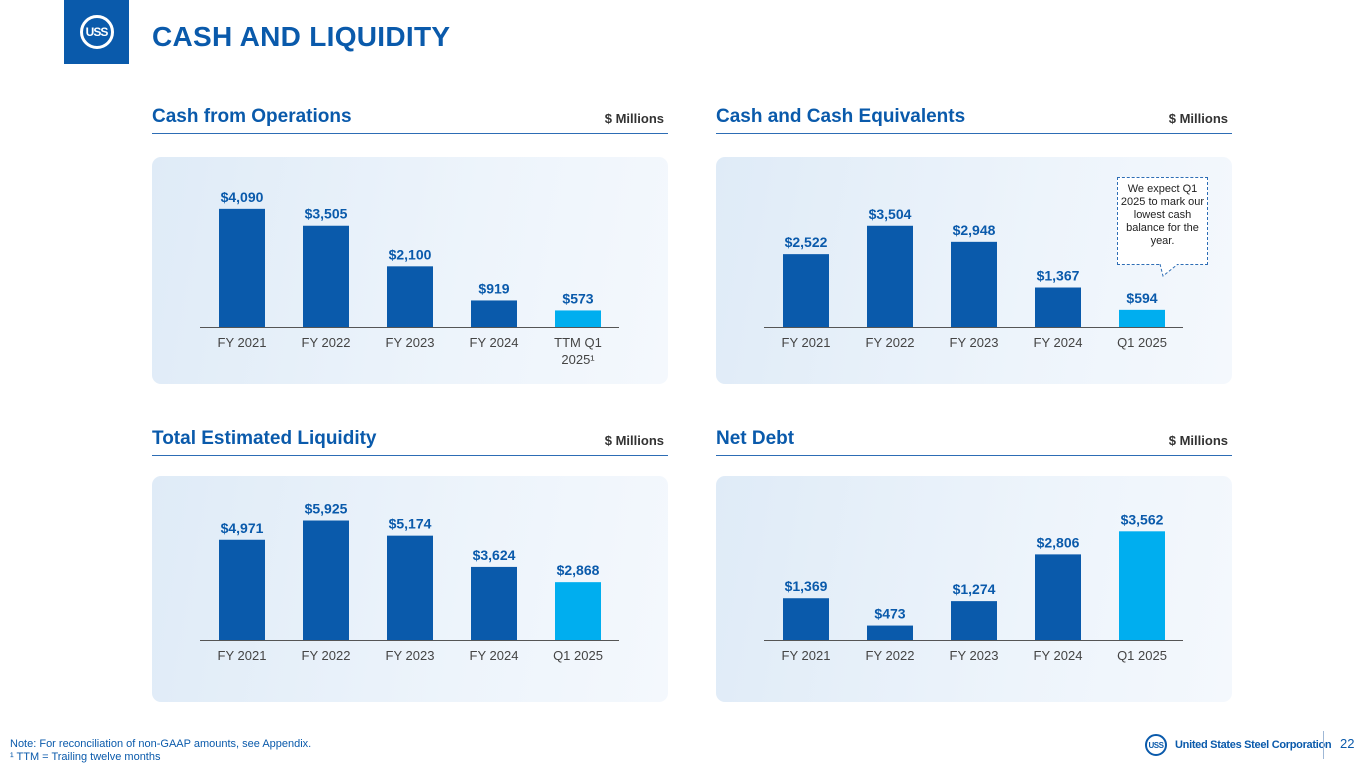  I want to click on data-label: $1,274, so click(974, 589).